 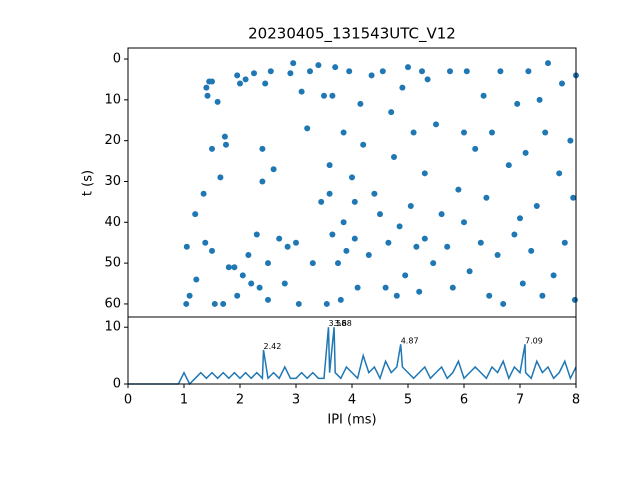 What do you see at coordinates (520, 400) in the screenshot?
I see `x-tick-label: 7` at bounding box center [520, 400].